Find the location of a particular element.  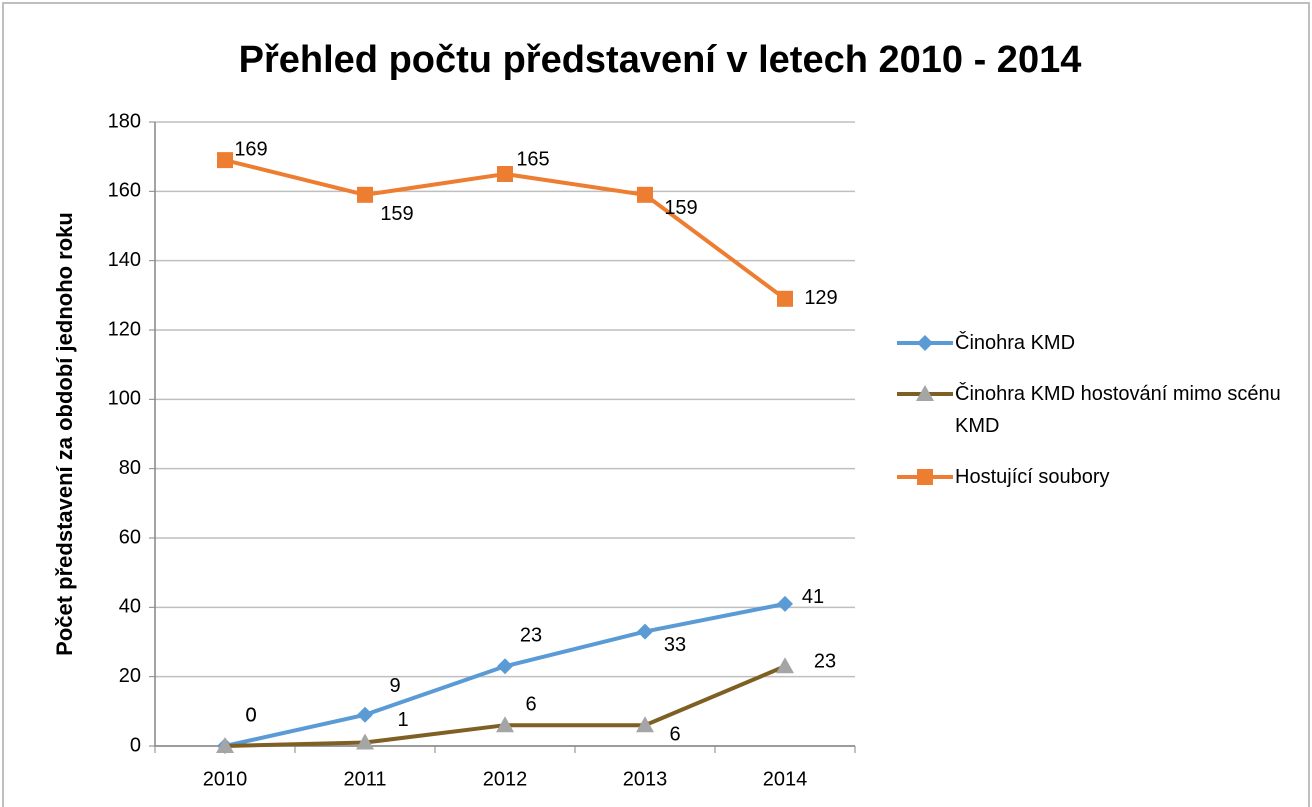

data-label: 165 is located at coordinates (532, 159).